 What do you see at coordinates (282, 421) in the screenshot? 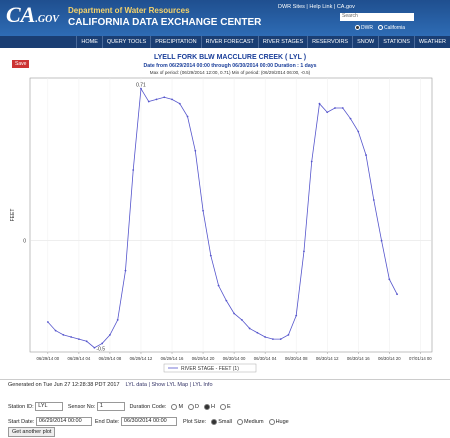
I see `radio-label: Huge` at bounding box center [282, 421].